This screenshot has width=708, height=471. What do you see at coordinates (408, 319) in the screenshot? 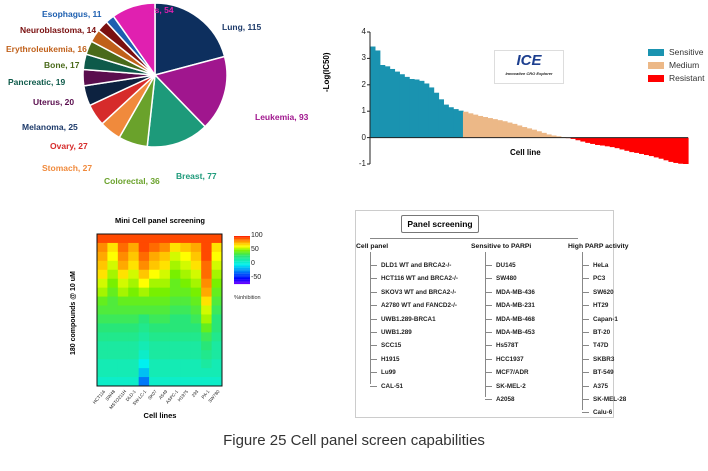
I see `tree-item: UWB1.289-BRCA1` at bounding box center [408, 319].